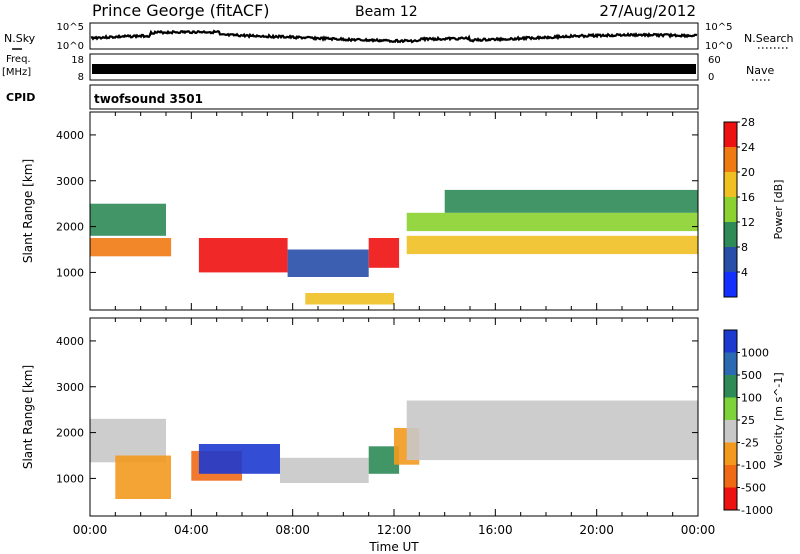  Describe the element at coordinates (778, 419) in the screenshot. I see `velocity-colorbar-title: Velocity [m s^-1]` at that location.